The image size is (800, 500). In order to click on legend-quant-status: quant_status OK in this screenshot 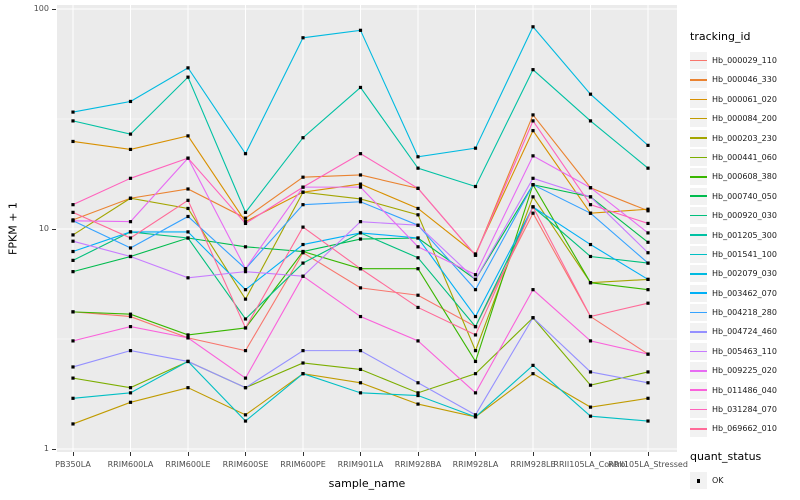, I will do `click(744, 470)`.